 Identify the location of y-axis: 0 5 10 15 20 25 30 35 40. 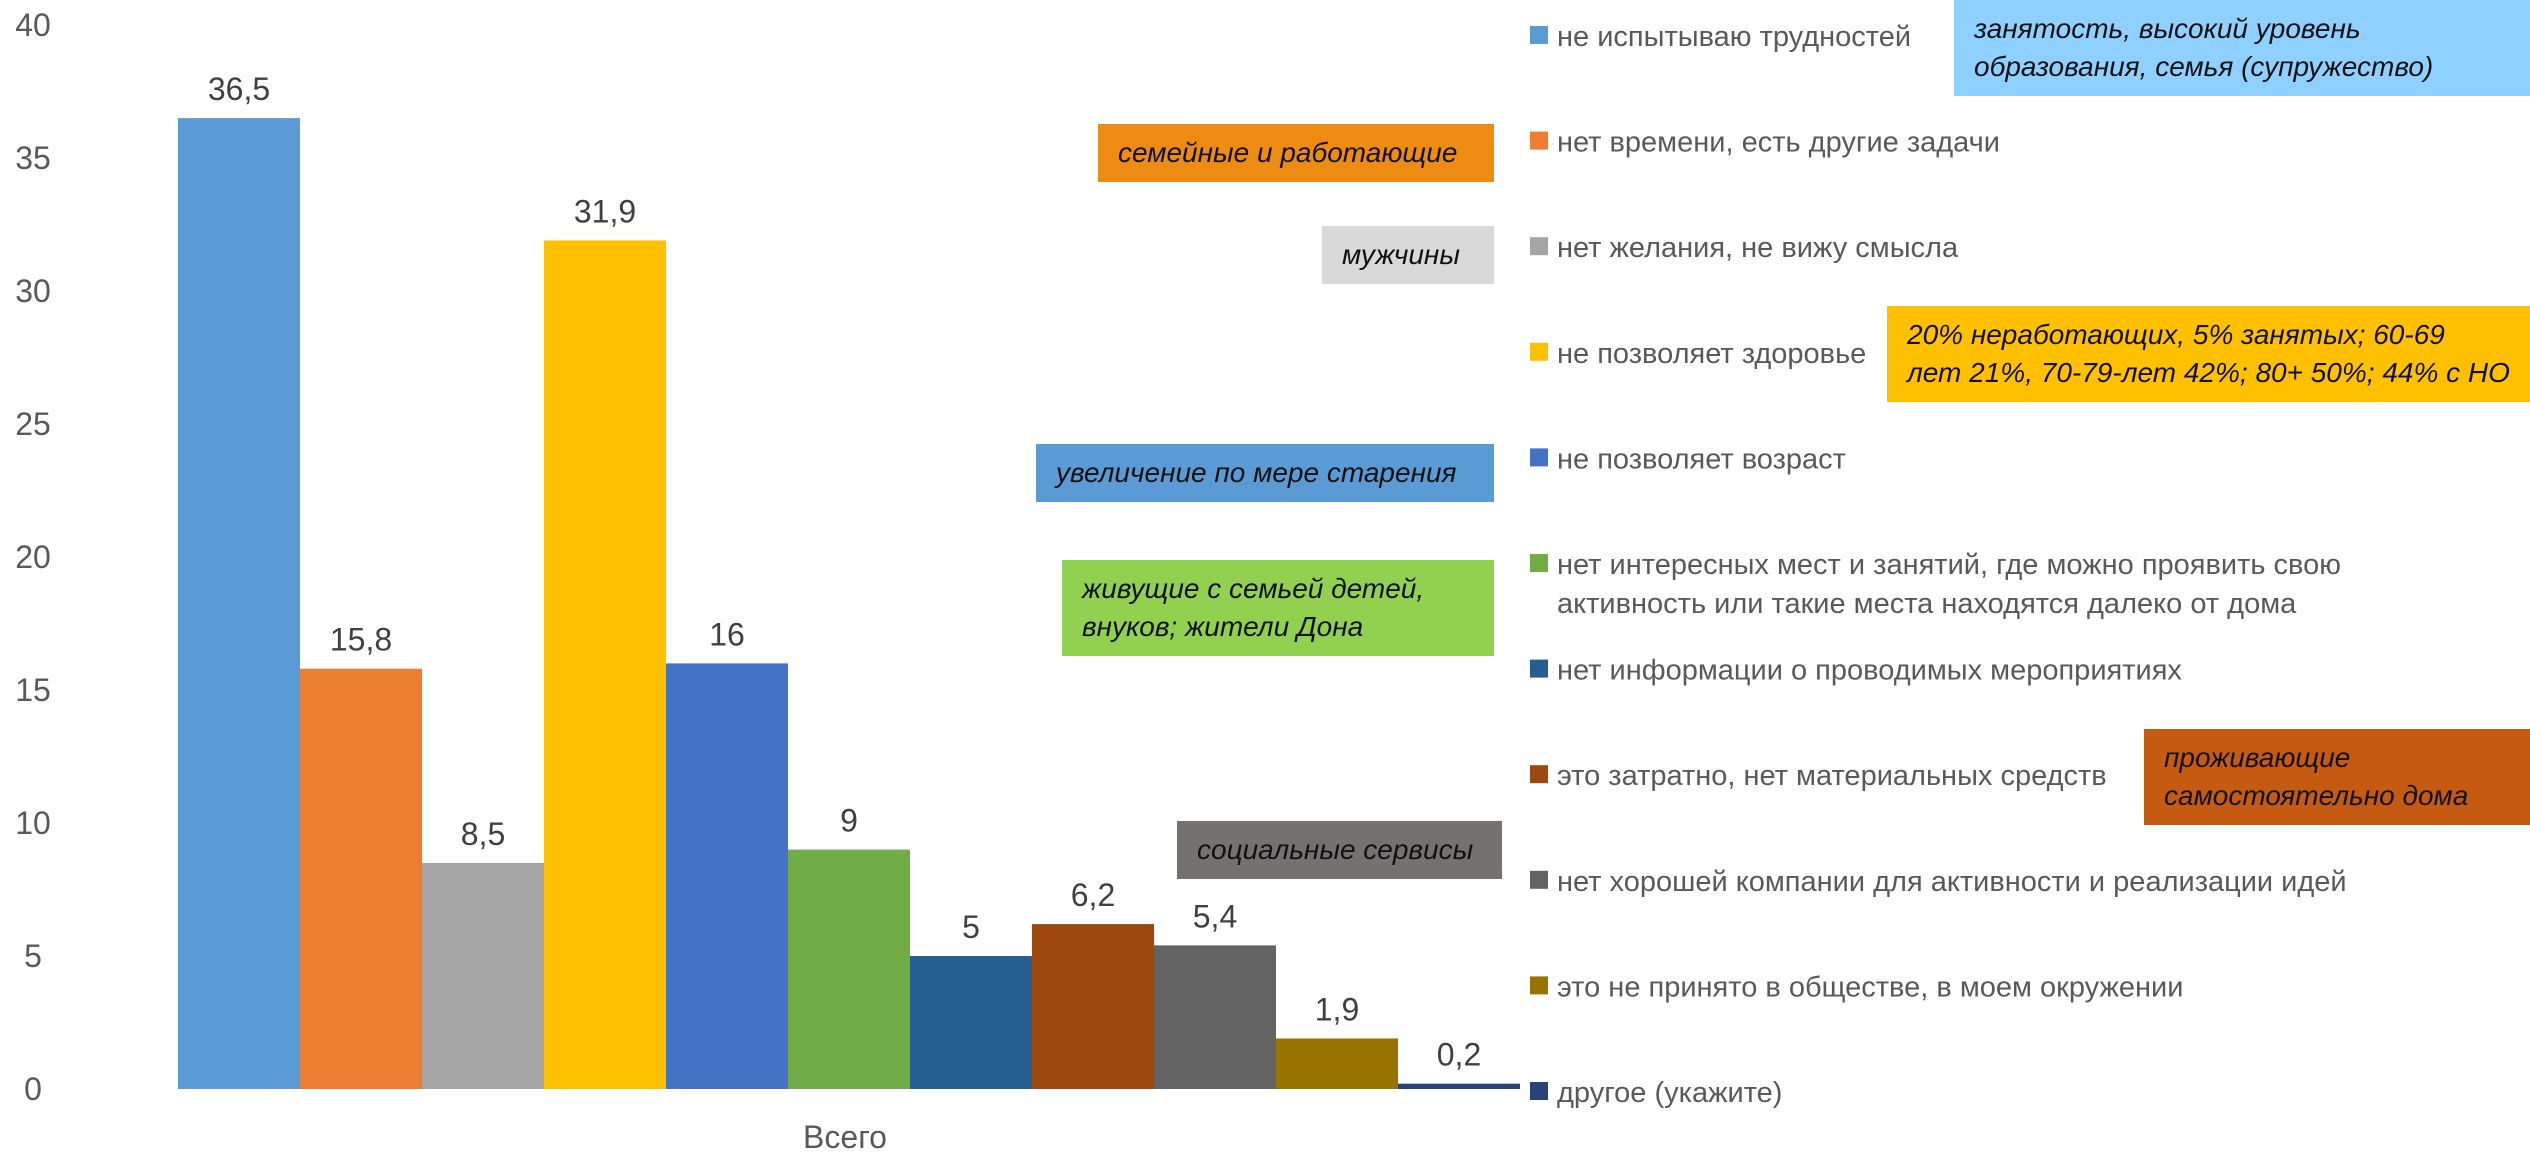
(33, 557).